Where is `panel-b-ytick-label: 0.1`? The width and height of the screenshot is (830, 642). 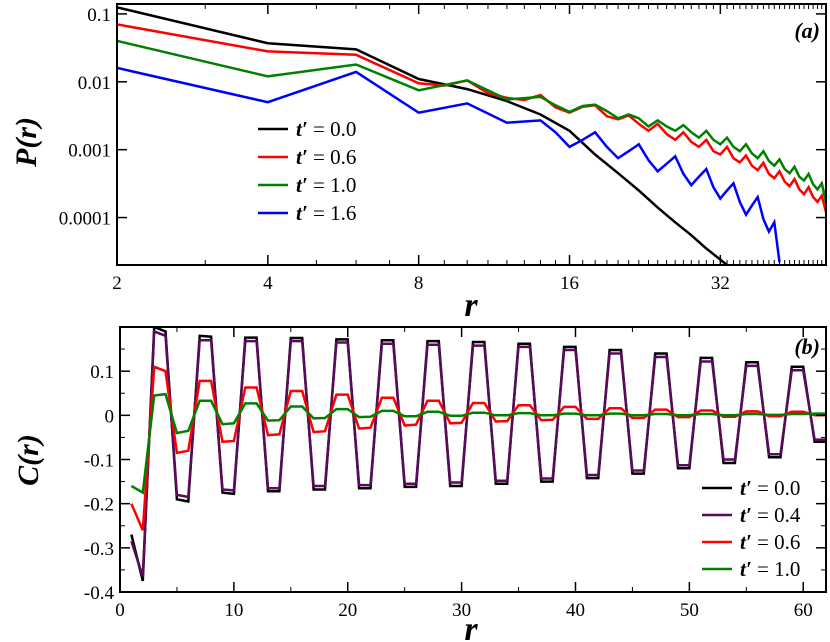
panel-b-ytick-label: 0.1 is located at coordinates (102, 372).